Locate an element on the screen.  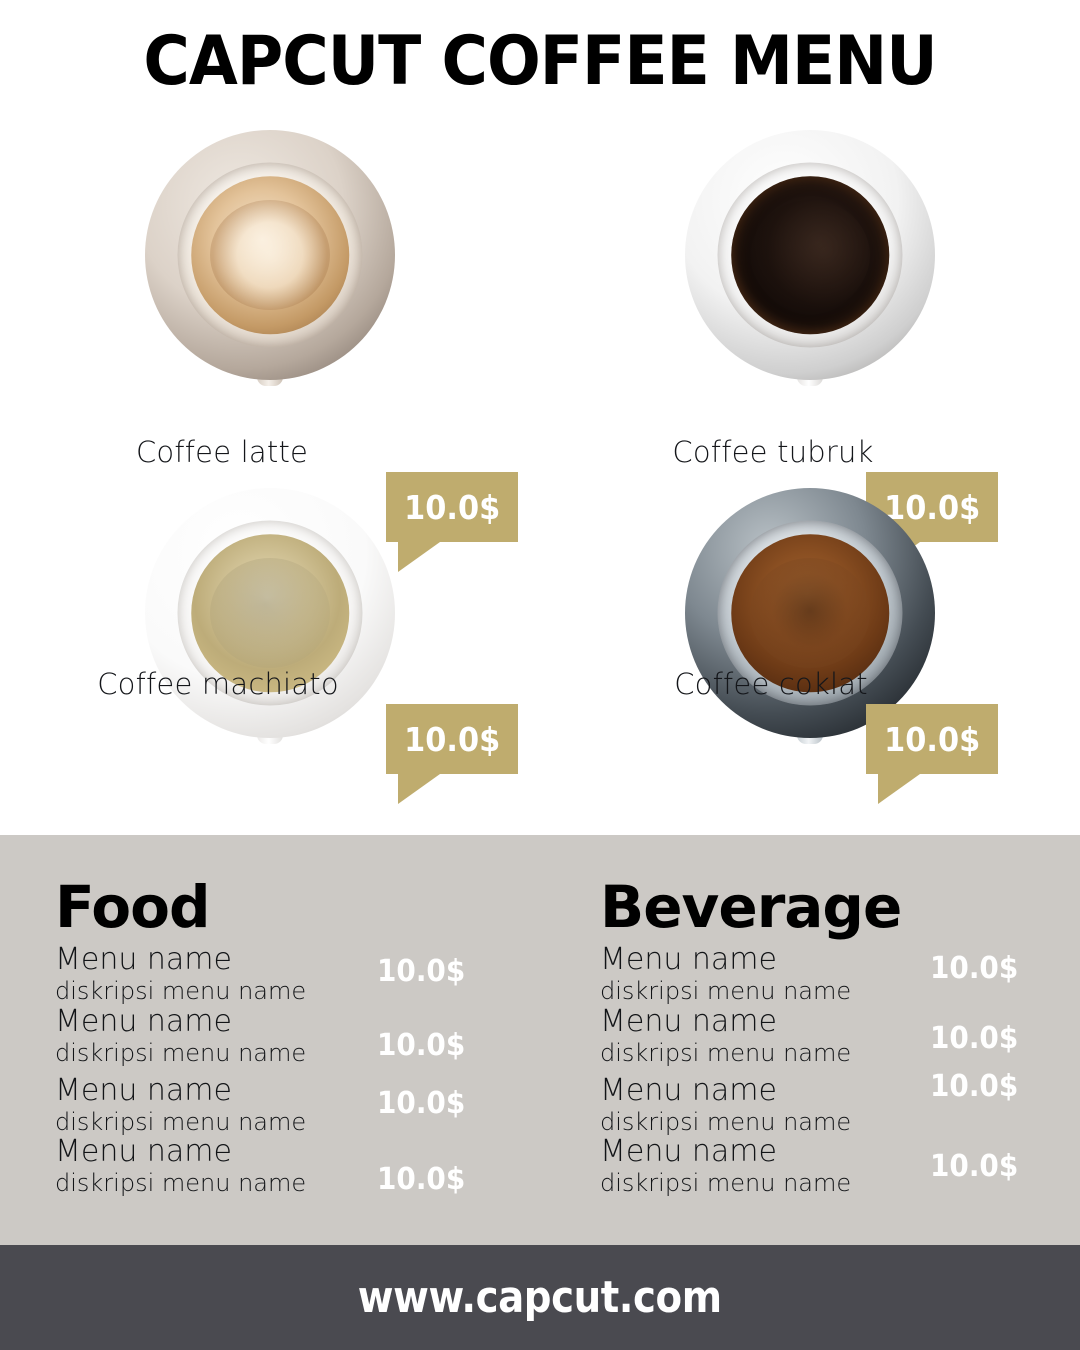
coffee-cup-tubruk-image is located at coordinates (810, 258).